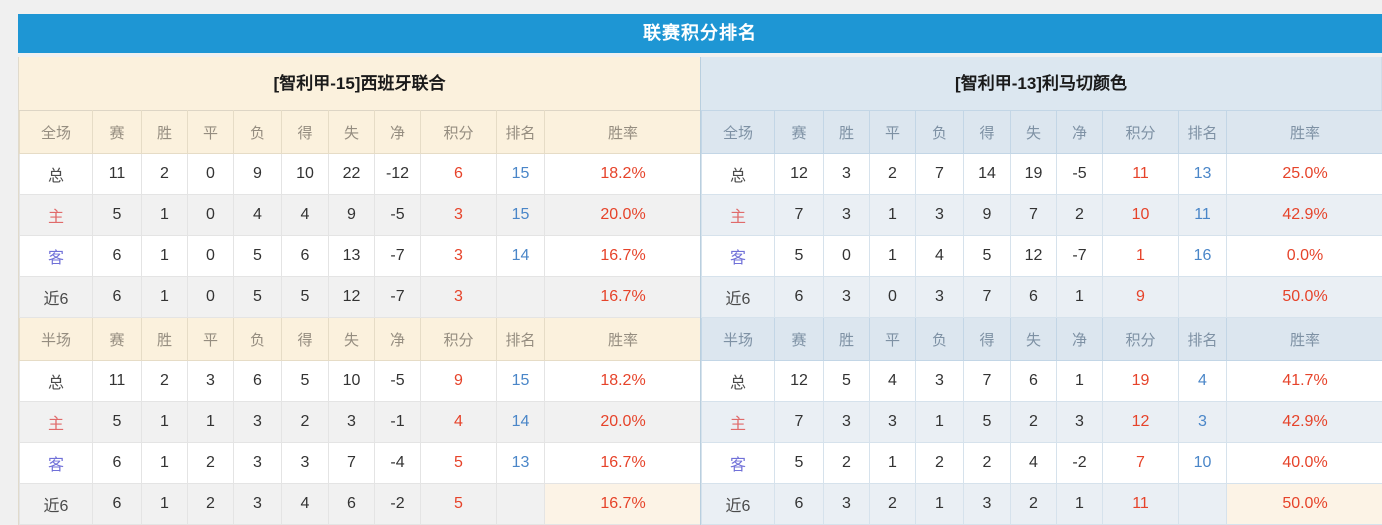  What do you see at coordinates (1041, 83) in the screenshot?
I see `team-name: [智利甲-13]利马切颜色` at bounding box center [1041, 83].